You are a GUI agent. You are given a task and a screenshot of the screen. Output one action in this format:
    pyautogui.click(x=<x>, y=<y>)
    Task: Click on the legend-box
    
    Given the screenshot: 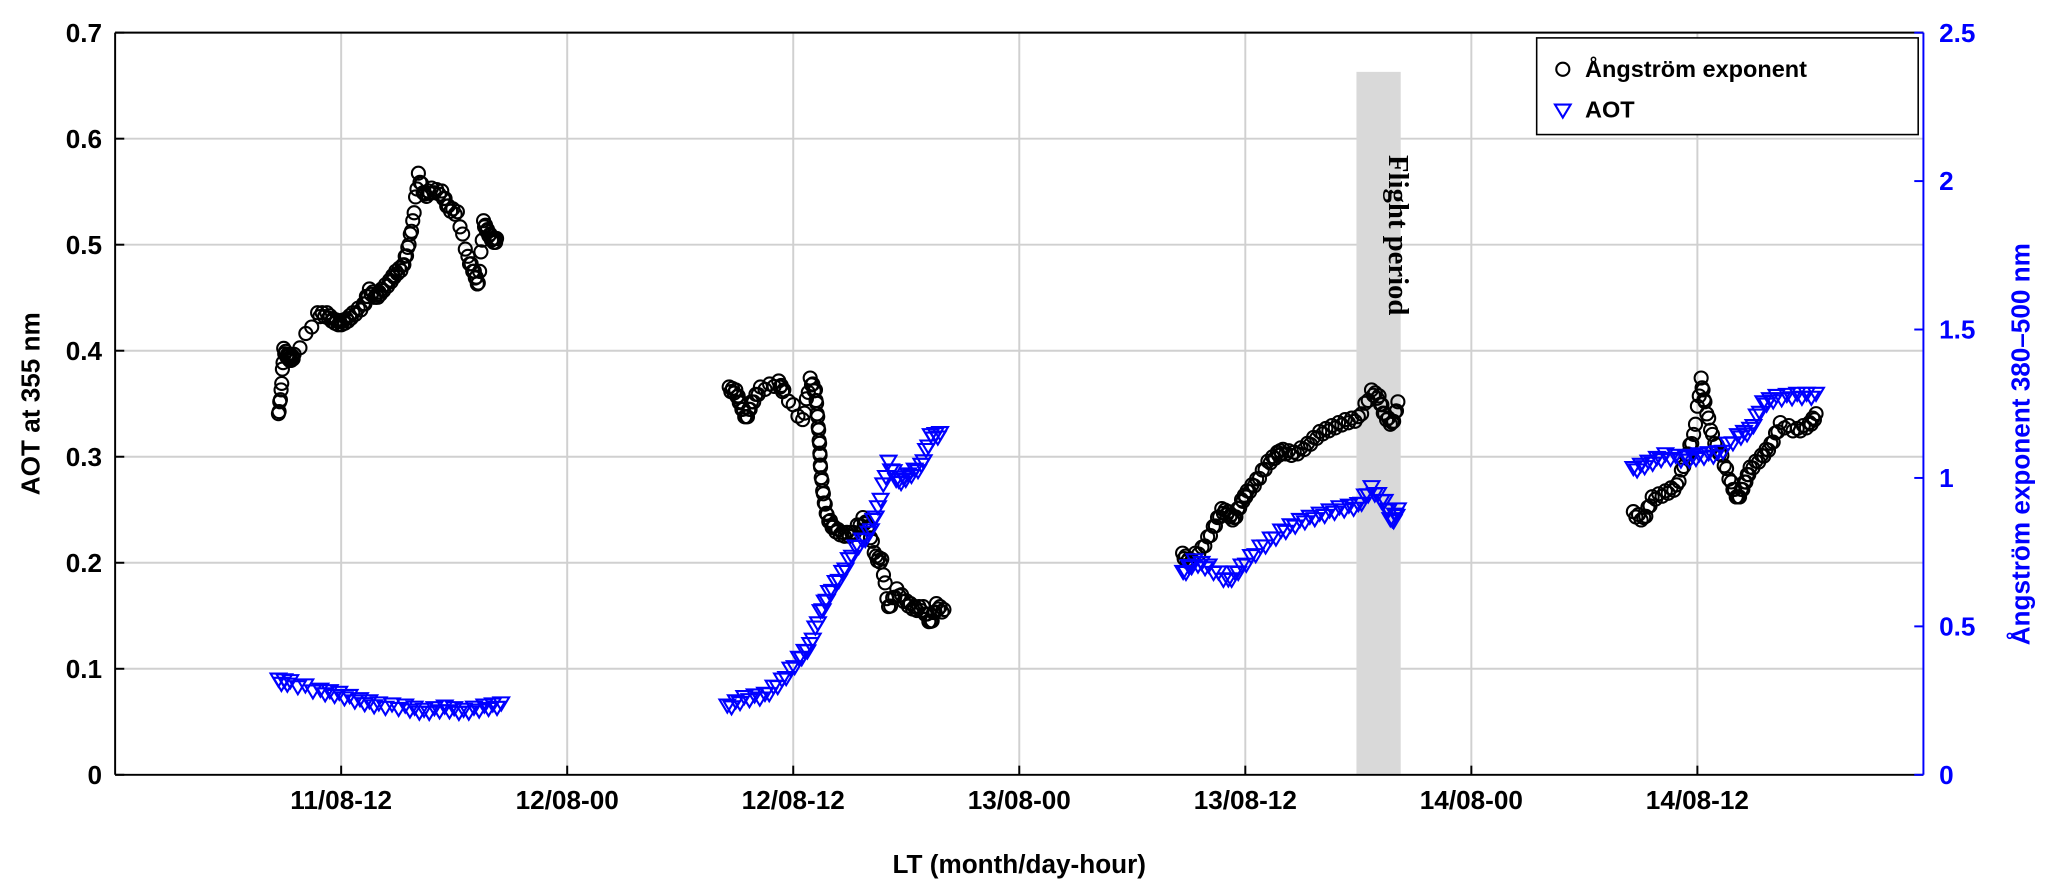 What is the action you would take?
    pyautogui.click(x=1727, y=86)
    